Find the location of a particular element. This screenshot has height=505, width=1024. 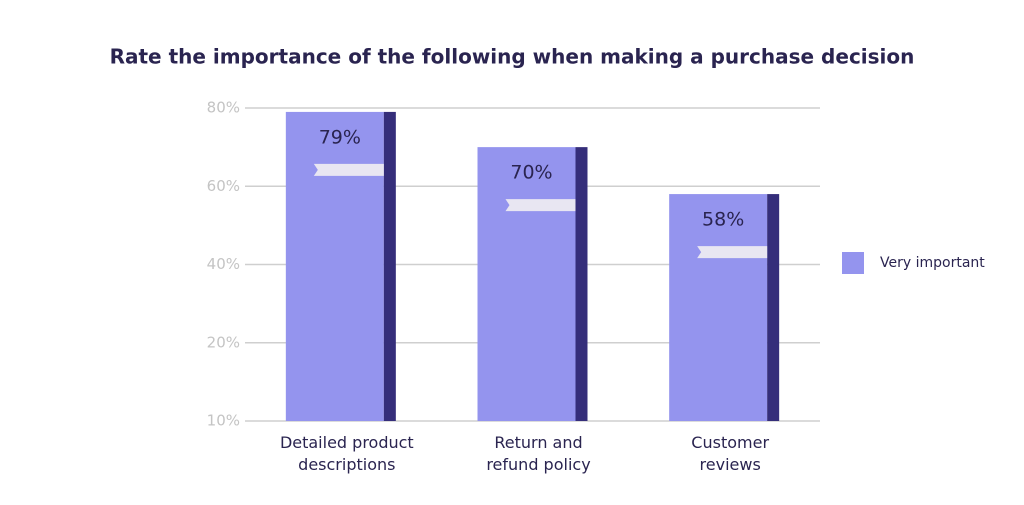

legend-label: Very important is located at coordinates (932, 263).